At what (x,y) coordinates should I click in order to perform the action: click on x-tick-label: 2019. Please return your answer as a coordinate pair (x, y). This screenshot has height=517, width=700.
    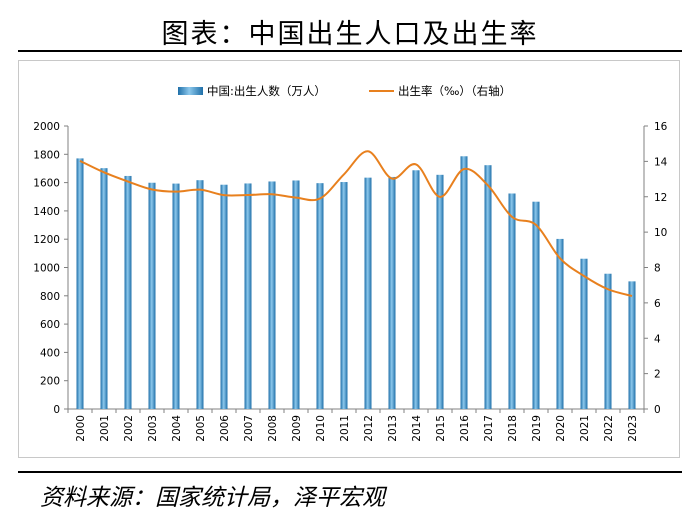
    Looking at the image, I should click on (537, 428).